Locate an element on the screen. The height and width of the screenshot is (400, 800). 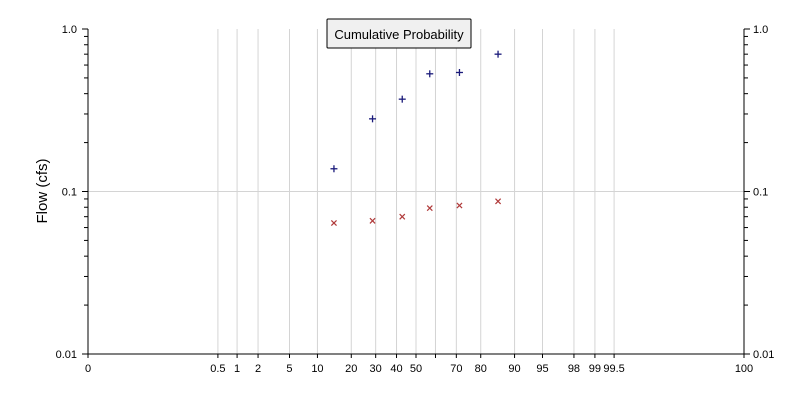
x-tick-label: 100 is located at coordinates (744, 369).